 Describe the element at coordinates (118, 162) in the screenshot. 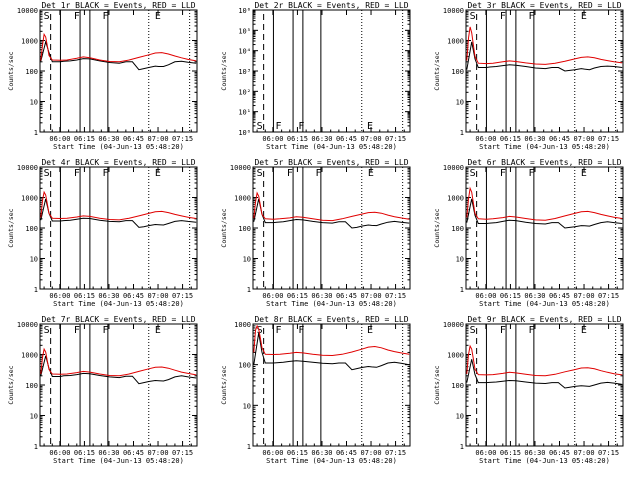

I see `chart-title: Det 4r BLACK = Events, RED = LLD` at that location.